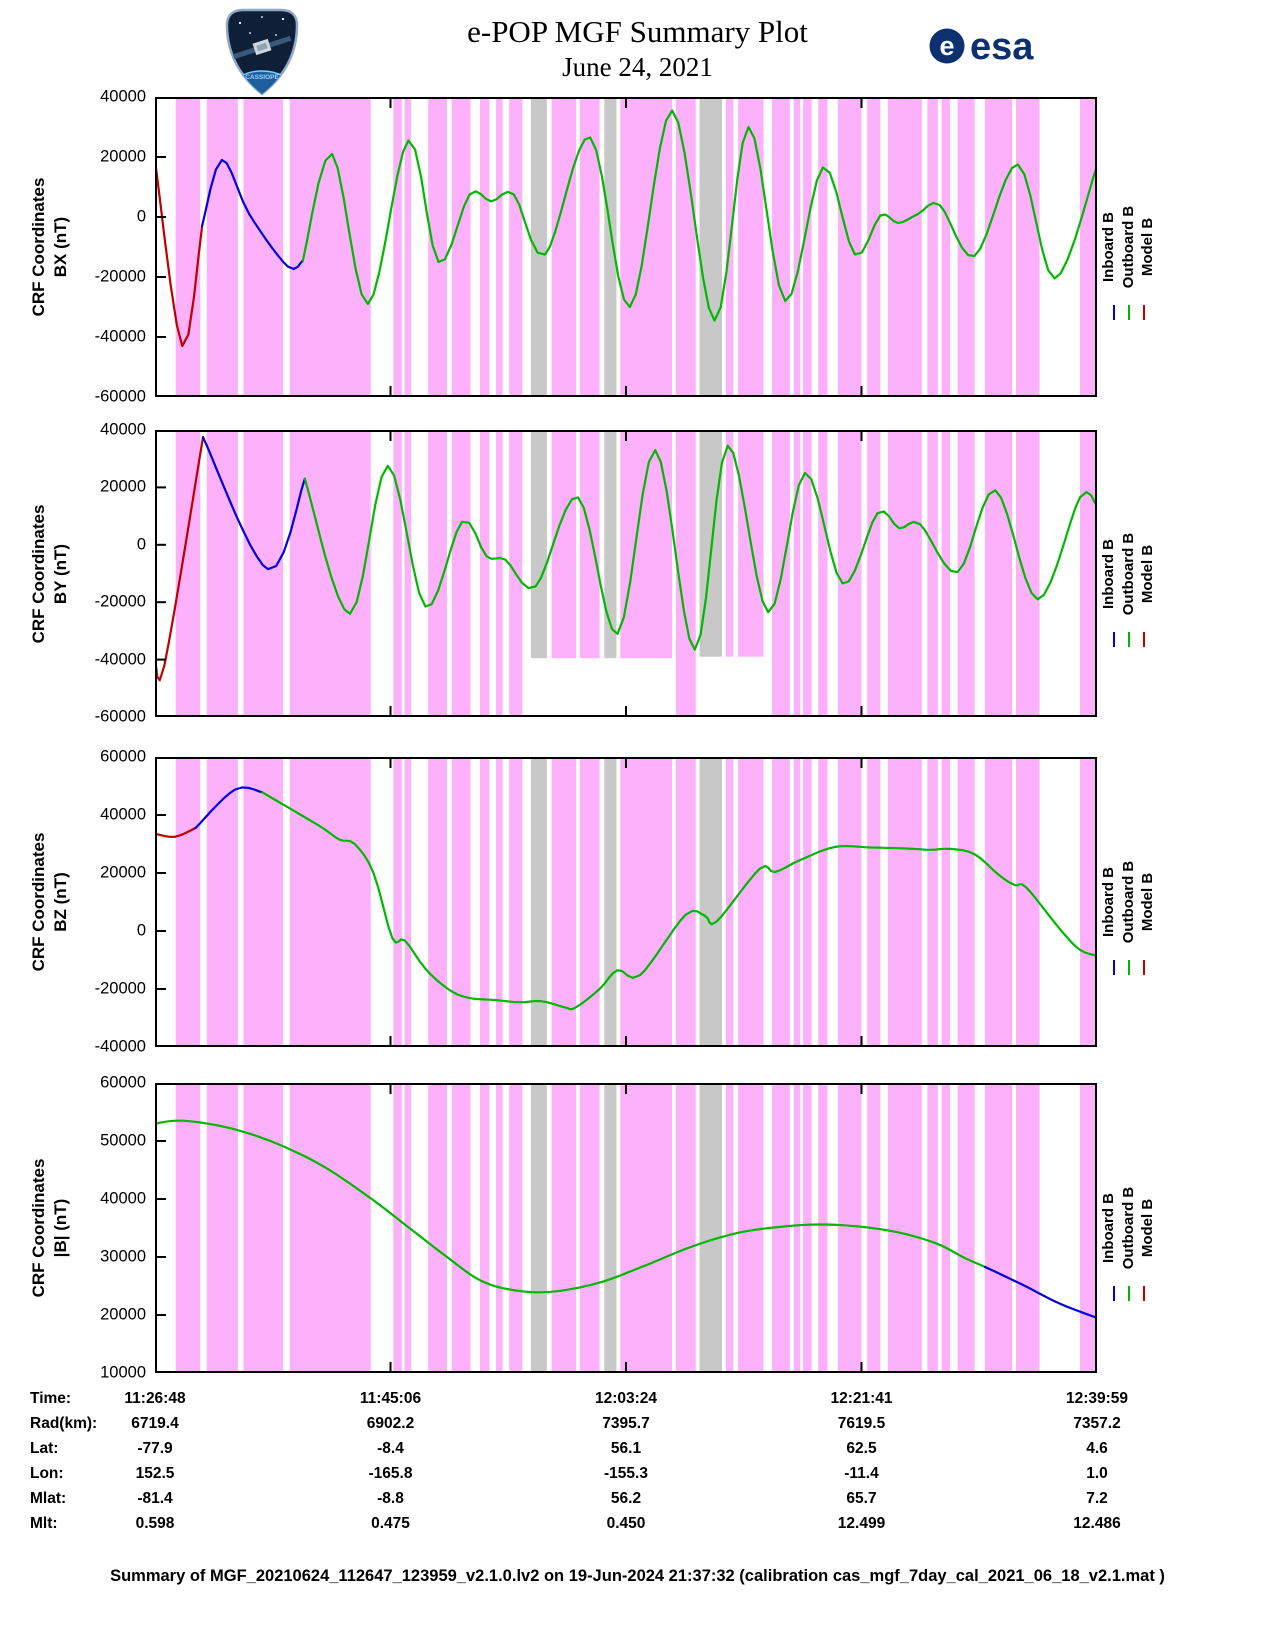  I want to click on y-axis-label-line: |B| (nT), so click(61, 1228).